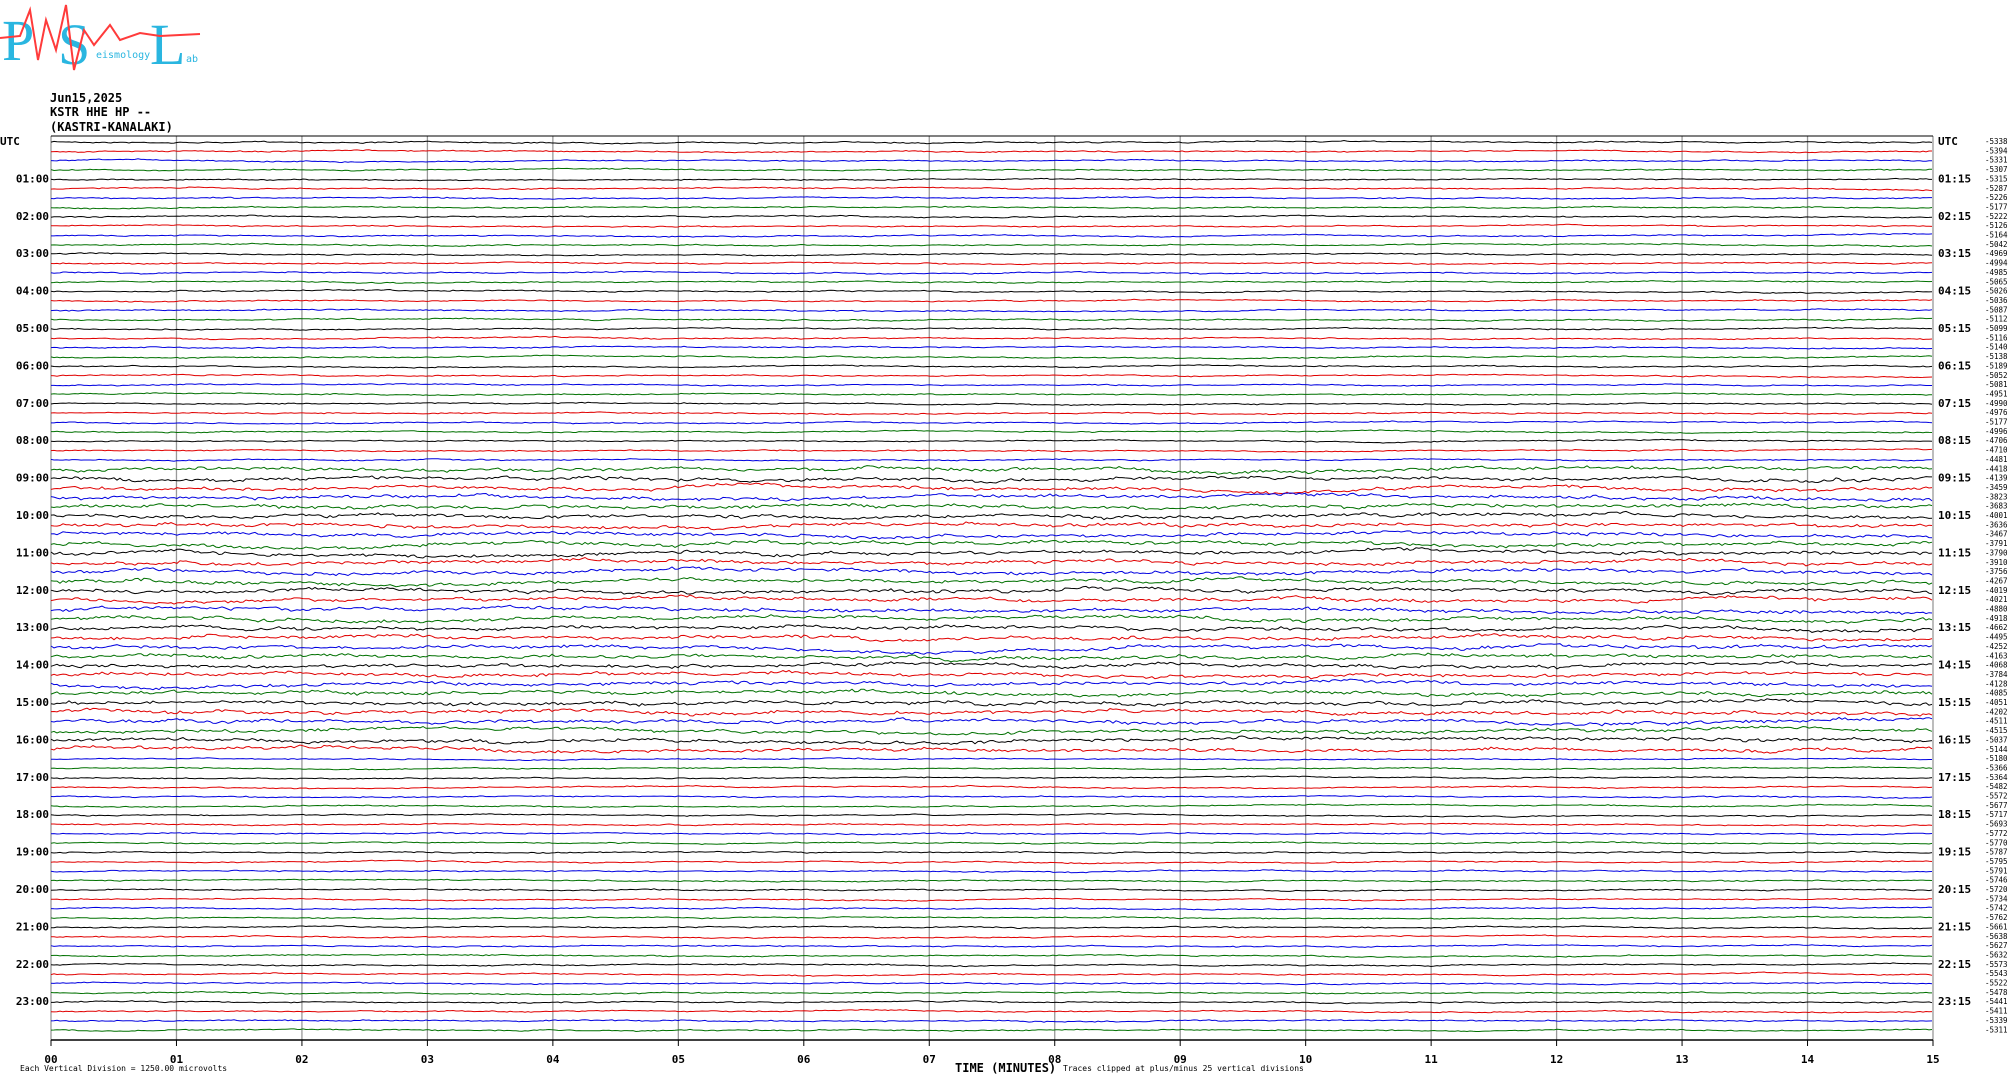  Describe the element at coordinates (1996, 777) in the screenshot. I see `trace-offset: -5364` at that location.